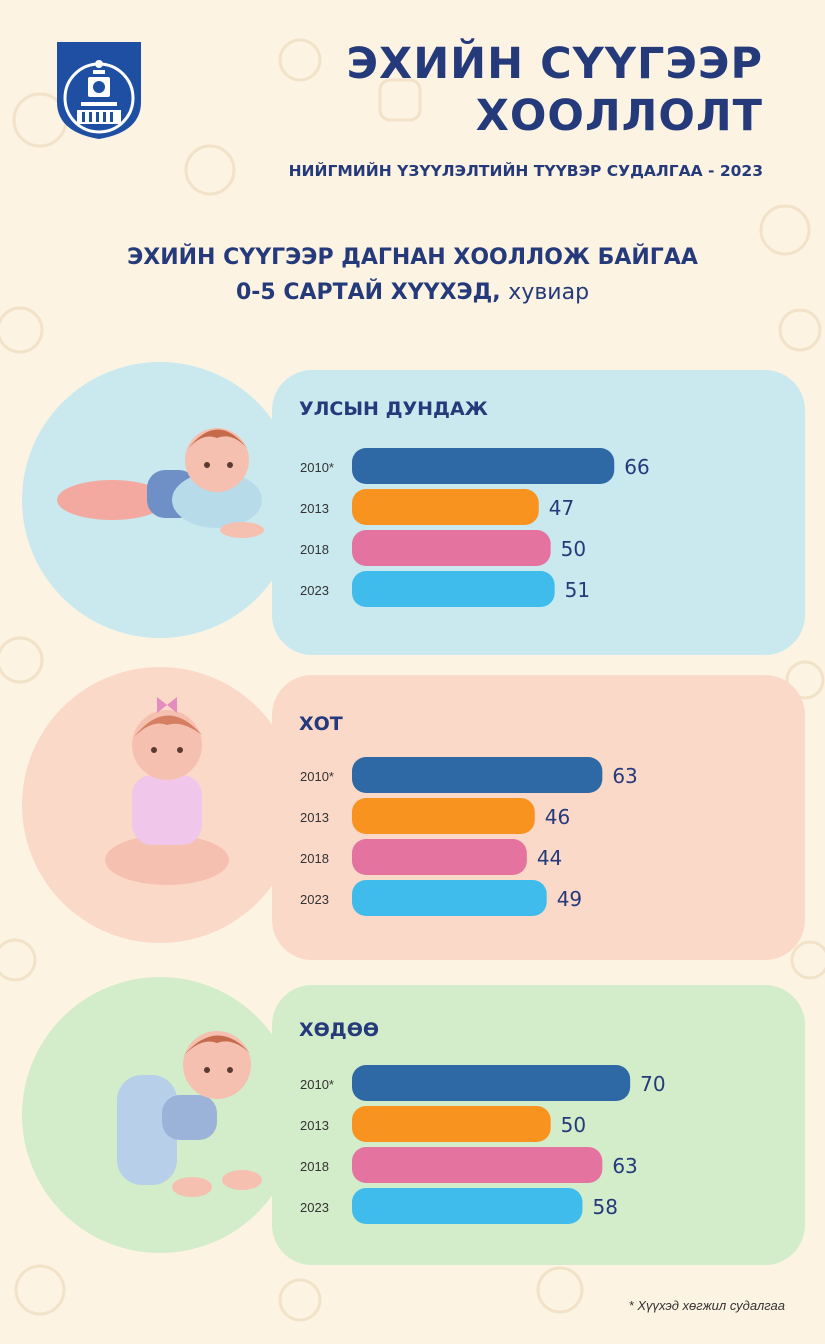  What do you see at coordinates (339, 1030) in the screenshot?
I see `panel-rural-title: ХӨДӨӨ` at bounding box center [339, 1030].